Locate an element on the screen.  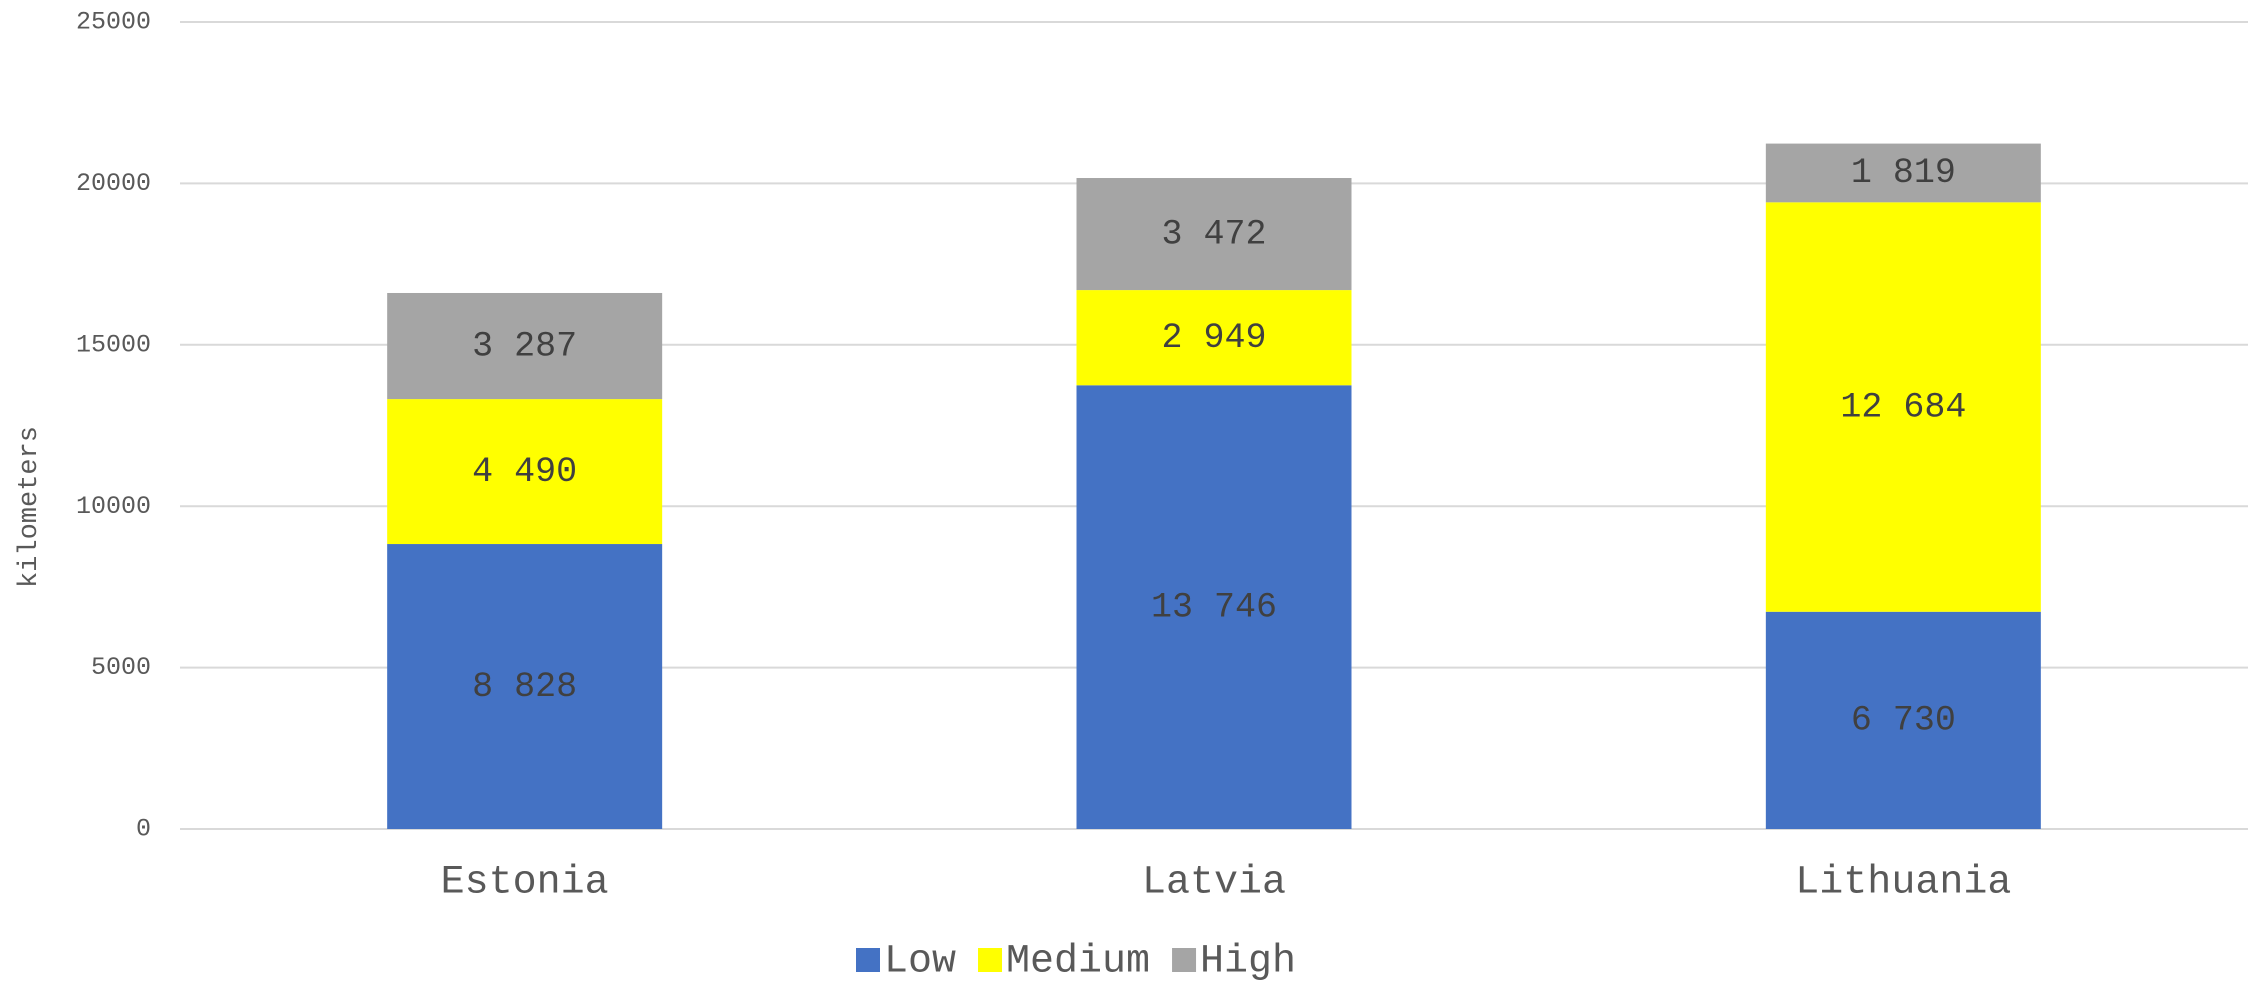
data-label: 12 684 is located at coordinates (1903, 407).